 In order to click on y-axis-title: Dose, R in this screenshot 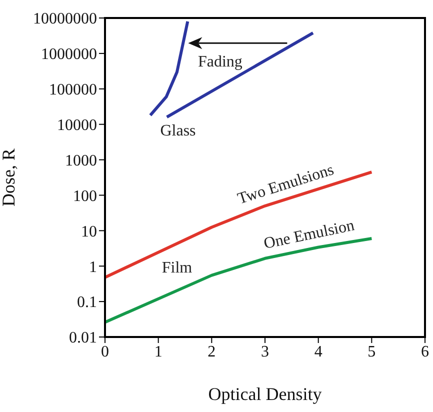, I will do `click(9, 177)`.